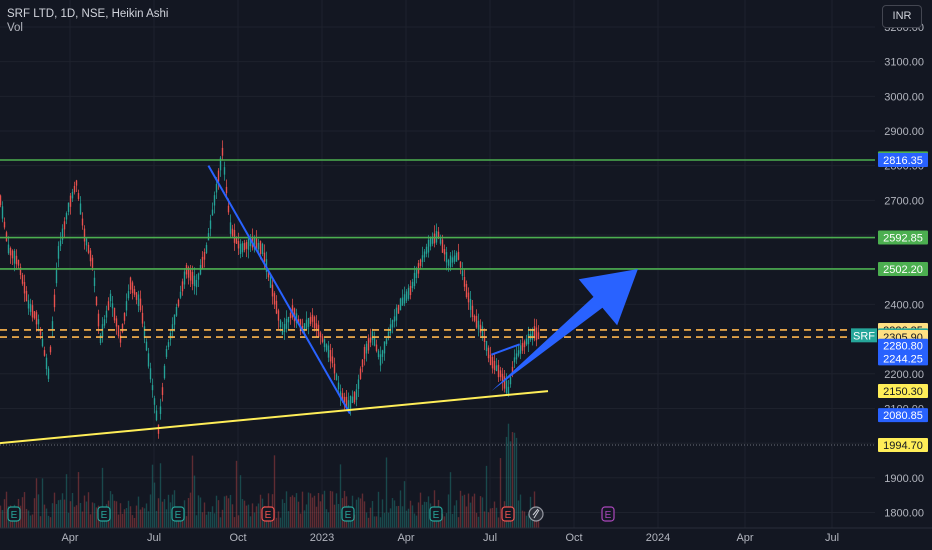 The width and height of the screenshot is (932, 550). I want to click on time-tick-label: Jul, so click(490, 538).